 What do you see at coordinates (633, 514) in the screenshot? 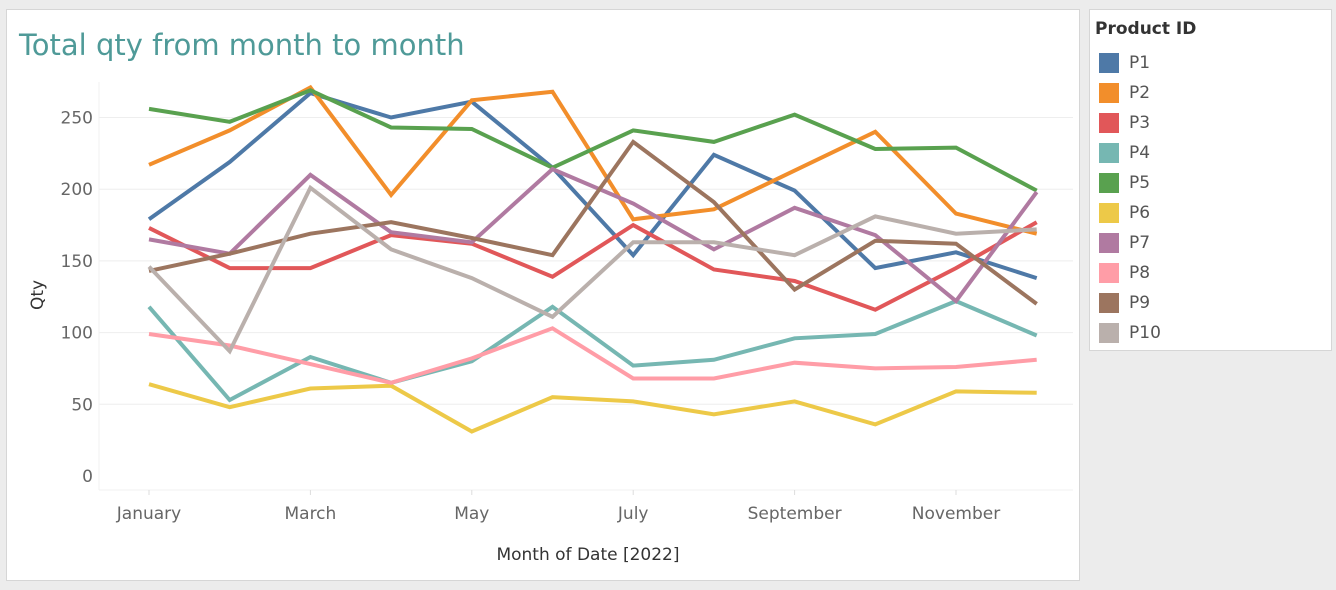
I see `x-tick-label: July` at bounding box center [633, 514].